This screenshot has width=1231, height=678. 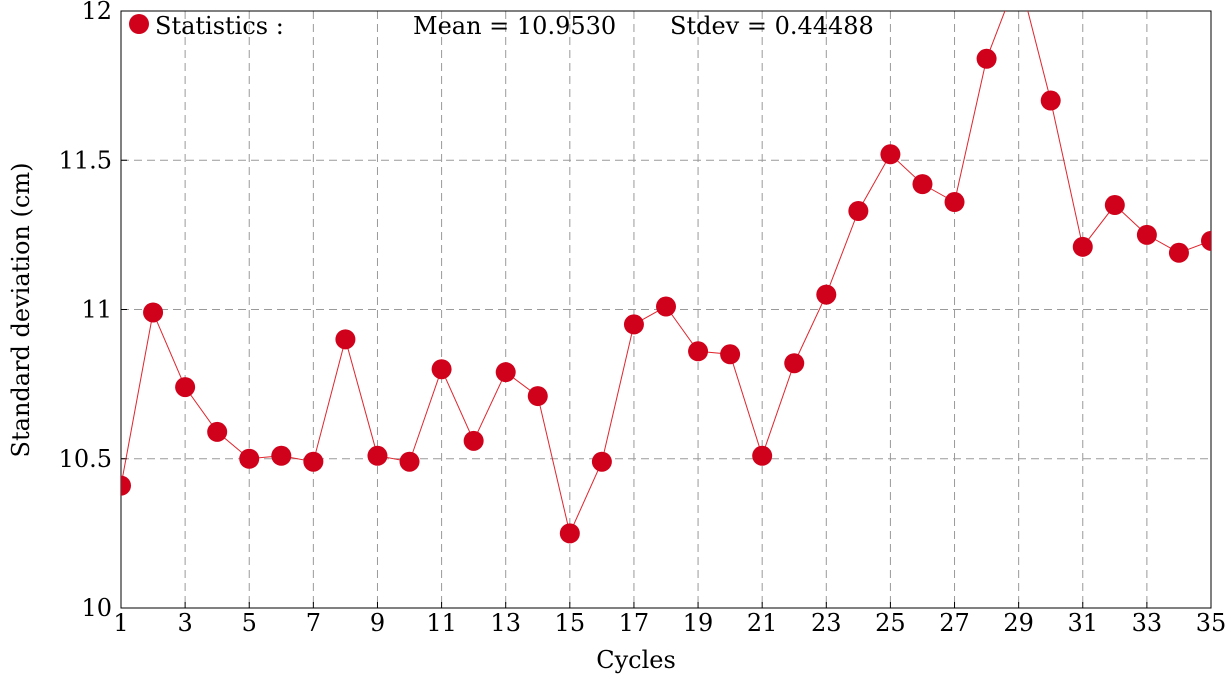 I want to click on x-tick-label: 27, so click(x=954, y=623).